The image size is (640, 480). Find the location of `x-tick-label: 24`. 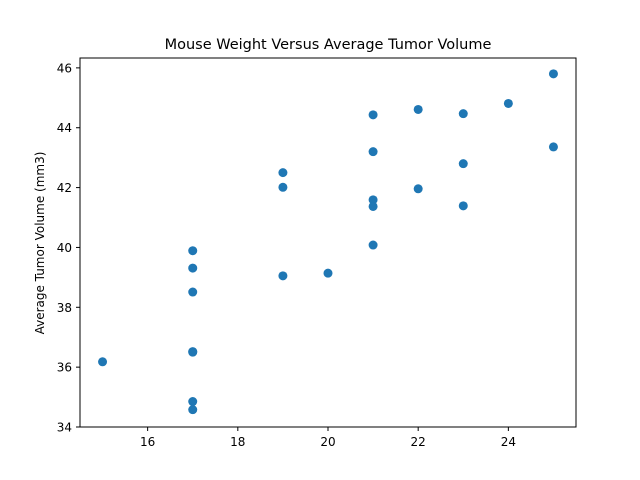

x-tick-label: 24 is located at coordinates (508, 442).